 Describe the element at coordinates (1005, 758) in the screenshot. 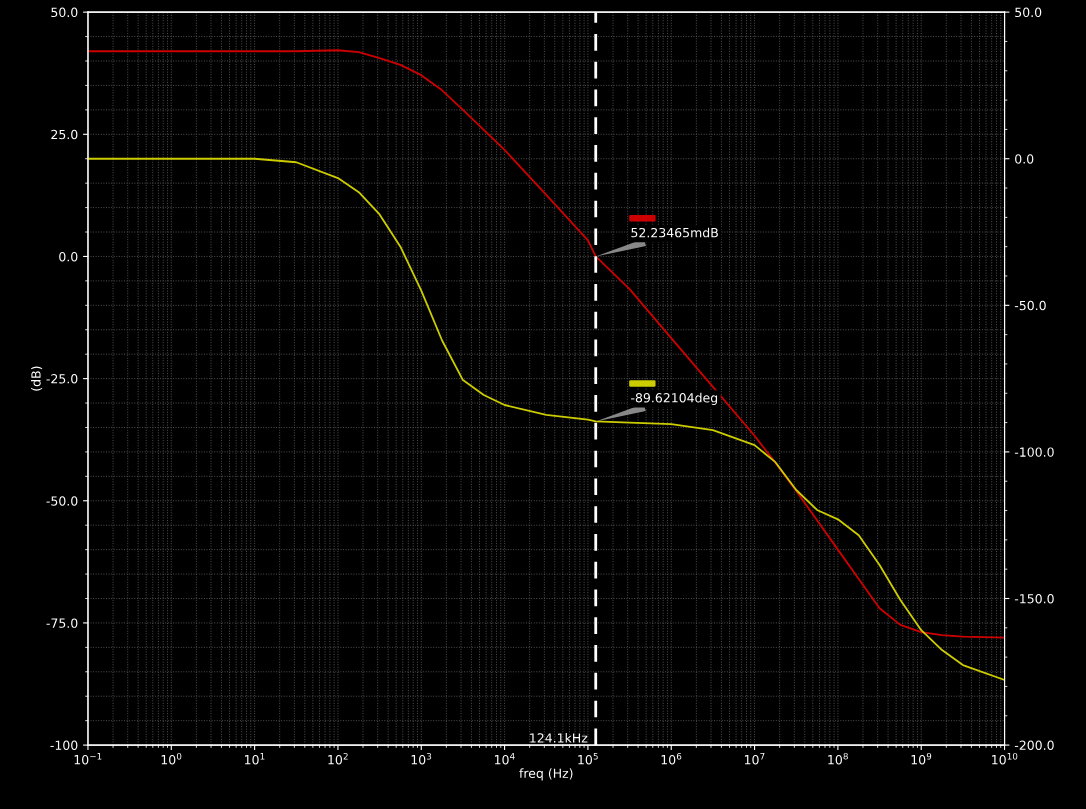

I see `x-tick-label: 10$^{10}$` at that location.